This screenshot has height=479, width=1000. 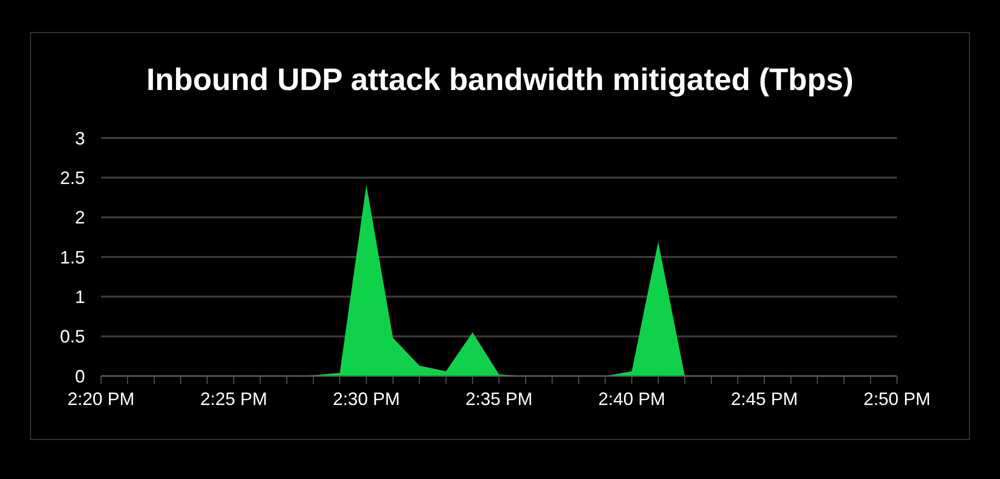 I want to click on x-tick-label: 2:45 PM, so click(x=764, y=398).